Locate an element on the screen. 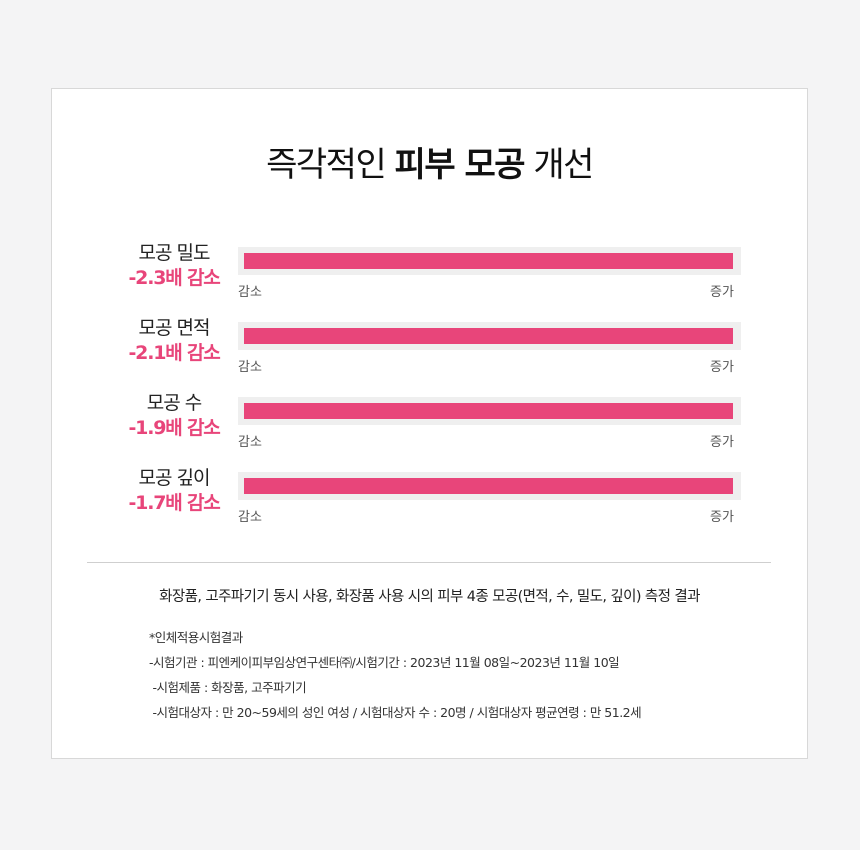 The width and height of the screenshot is (860, 850). category-label: 모공 면적 is located at coordinates (174, 328).